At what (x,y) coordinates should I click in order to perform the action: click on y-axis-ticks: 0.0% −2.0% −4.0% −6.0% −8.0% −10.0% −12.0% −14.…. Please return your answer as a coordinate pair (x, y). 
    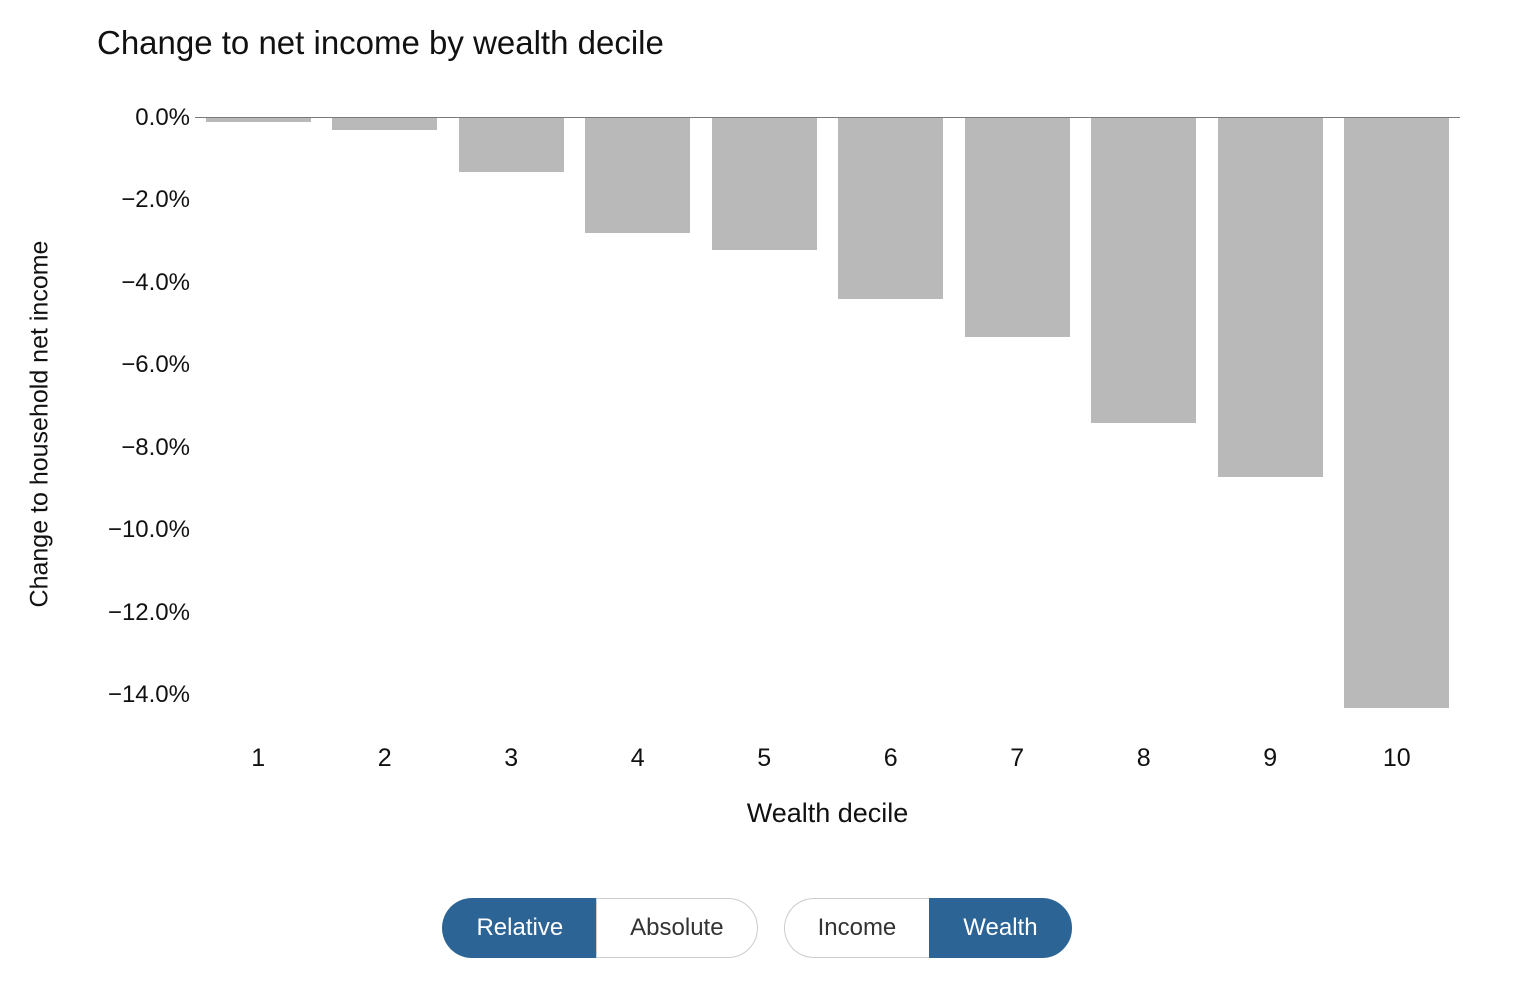
    Looking at the image, I should click on (135, 410).